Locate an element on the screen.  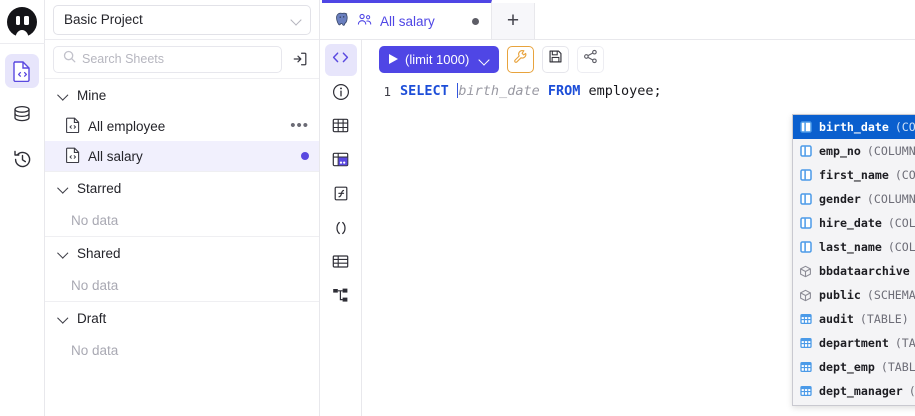
project-selector: Basic Project is located at coordinates (182, 19).